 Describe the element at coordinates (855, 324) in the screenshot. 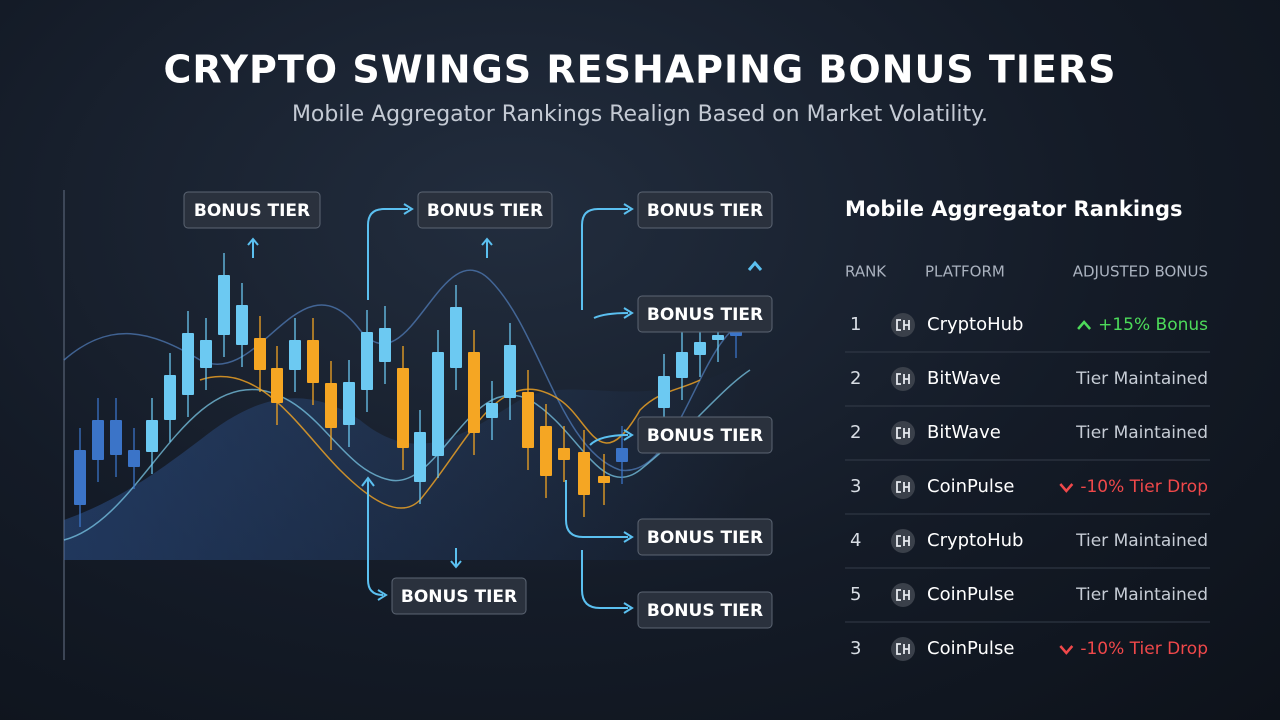

I see `rank: 1` at that location.